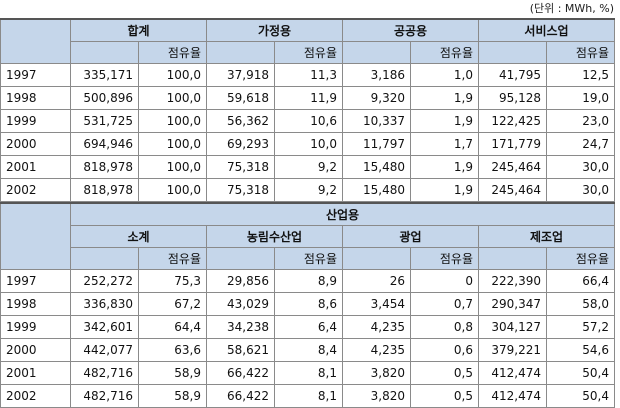 The image size is (620, 408). Describe the element at coordinates (512, 350) in the screenshot. I see `value-cell: 379,221` at that location.